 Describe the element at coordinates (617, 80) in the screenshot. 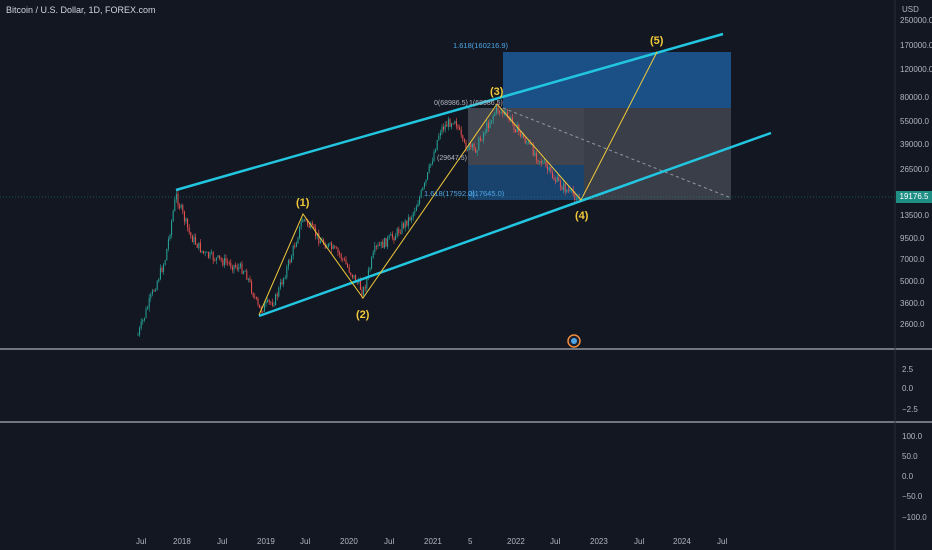

I see `fib-target-box` at that location.